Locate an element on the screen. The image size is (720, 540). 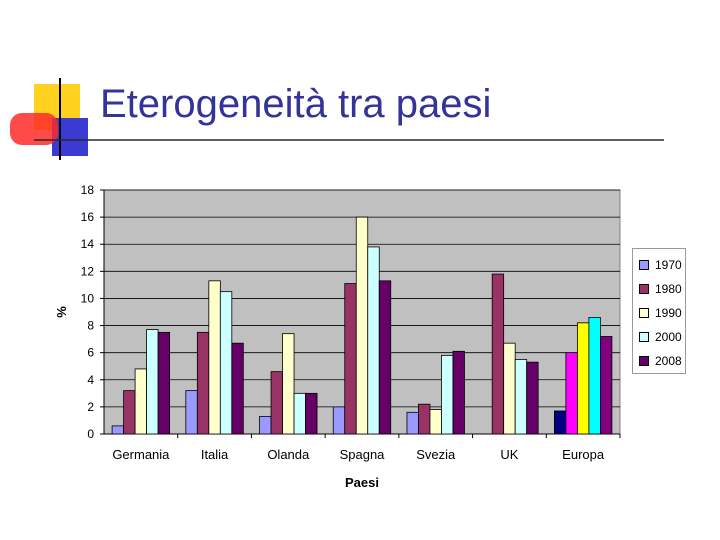
y-tick-label: 2 is located at coordinates (90, 407).